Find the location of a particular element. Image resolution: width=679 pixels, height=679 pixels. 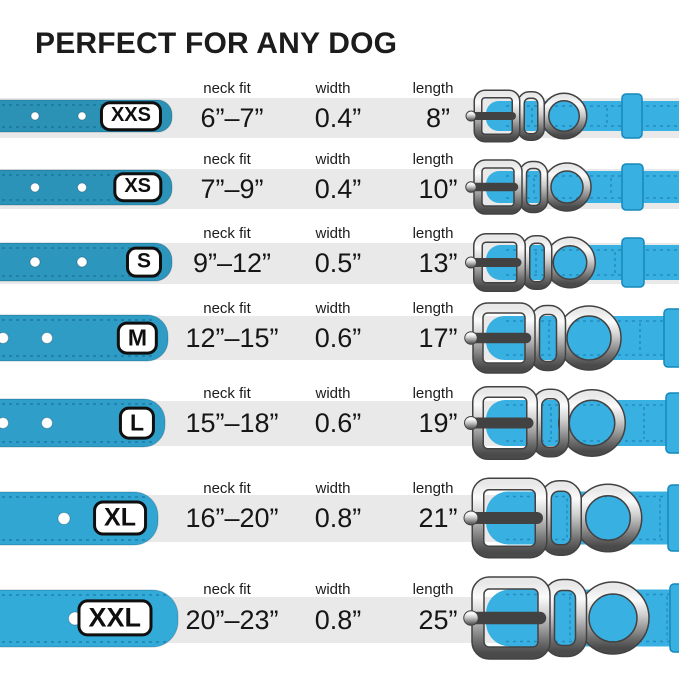

size-badge: M is located at coordinates (137, 338).